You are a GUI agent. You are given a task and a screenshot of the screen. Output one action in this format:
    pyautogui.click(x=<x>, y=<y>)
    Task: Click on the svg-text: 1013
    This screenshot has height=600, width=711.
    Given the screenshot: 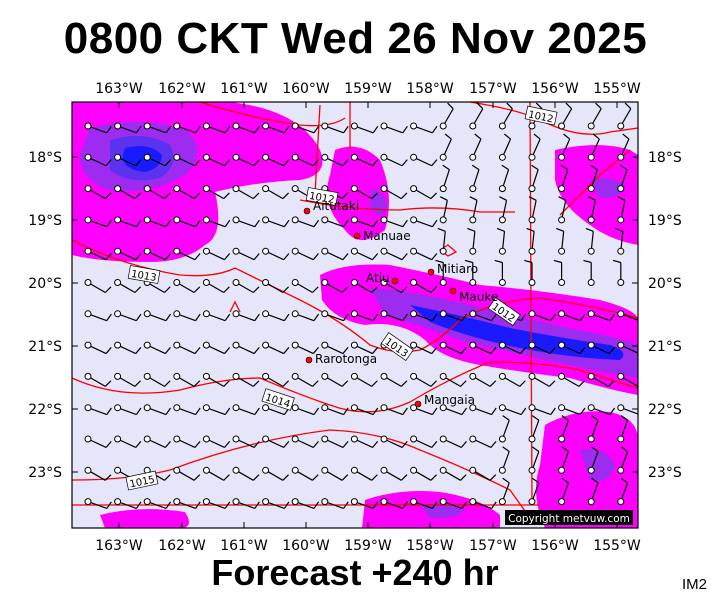 What is the action you would take?
    pyautogui.click(x=143, y=276)
    